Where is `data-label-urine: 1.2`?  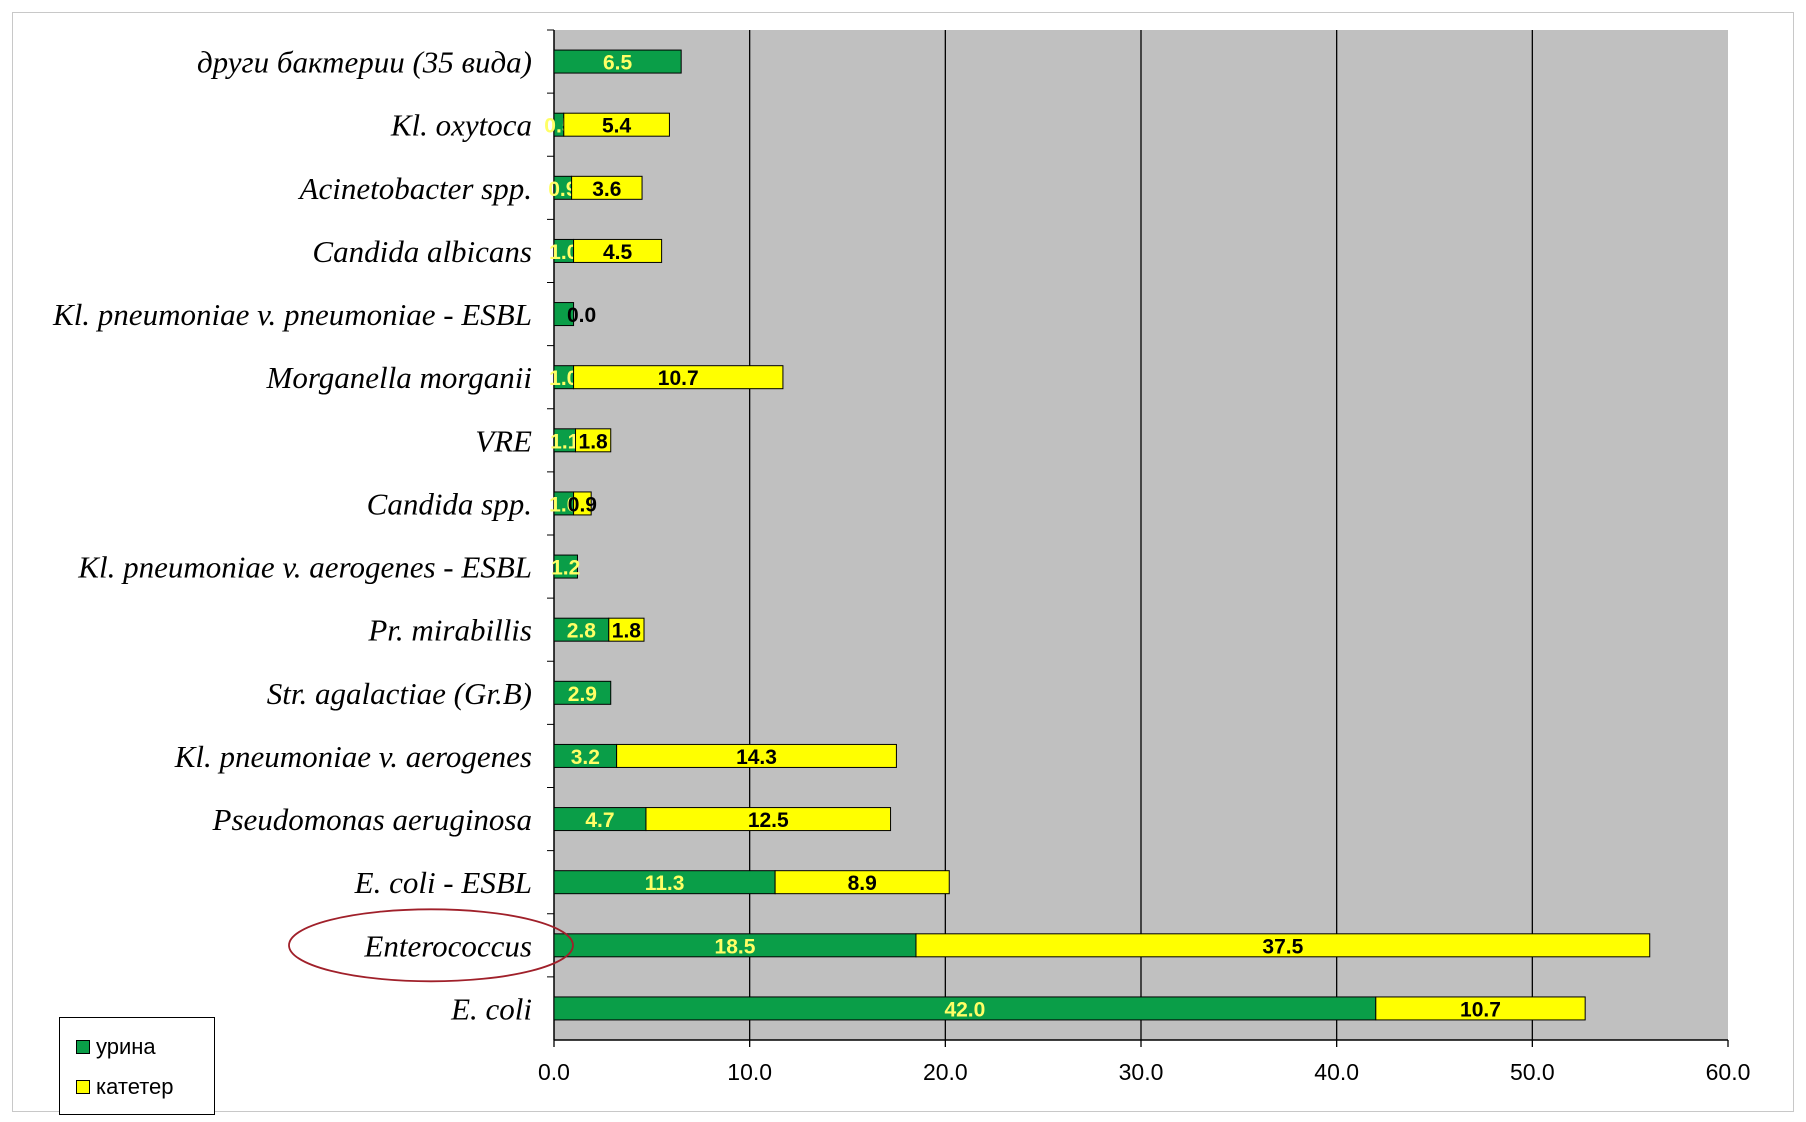 data-label-urine: 1.2 is located at coordinates (565, 568).